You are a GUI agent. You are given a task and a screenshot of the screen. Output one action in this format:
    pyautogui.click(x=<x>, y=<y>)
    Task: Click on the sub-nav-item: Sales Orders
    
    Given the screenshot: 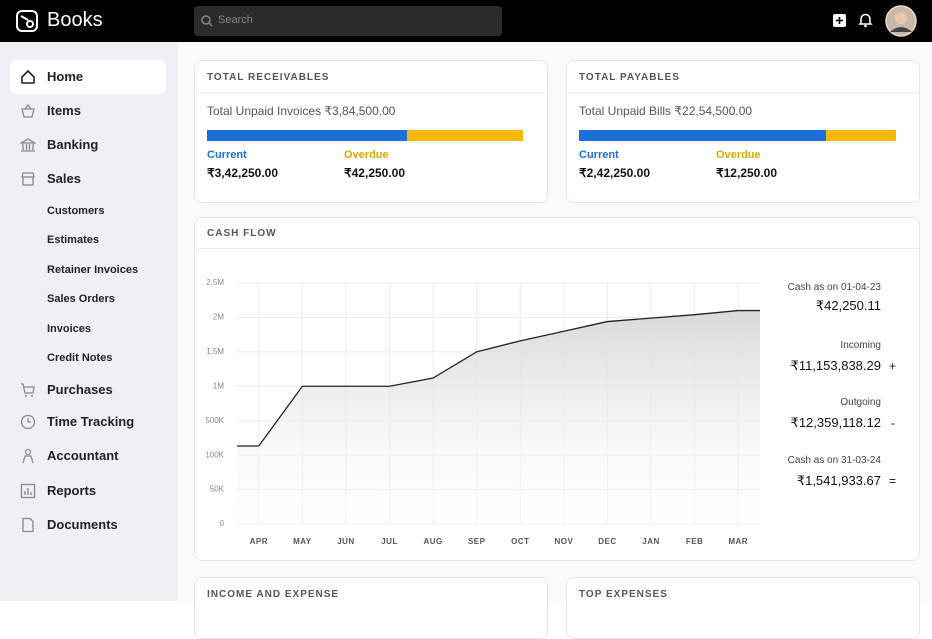 What is the action you would take?
    pyautogui.click(x=81, y=299)
    